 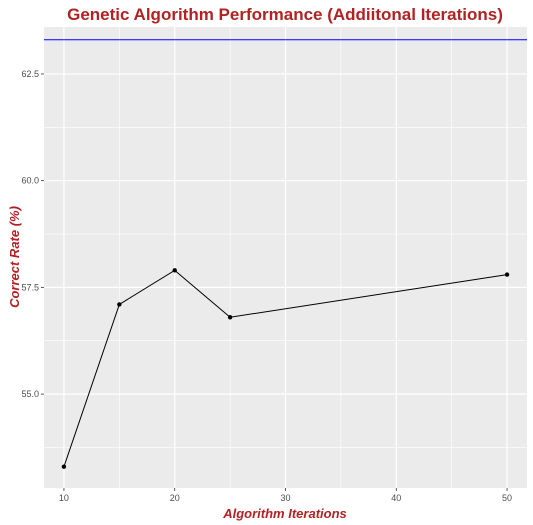 What do you see at coordinates (30, 181) in the screenshot?
I see `y-tick-label: 60.0` at bounding box center [30, 181].